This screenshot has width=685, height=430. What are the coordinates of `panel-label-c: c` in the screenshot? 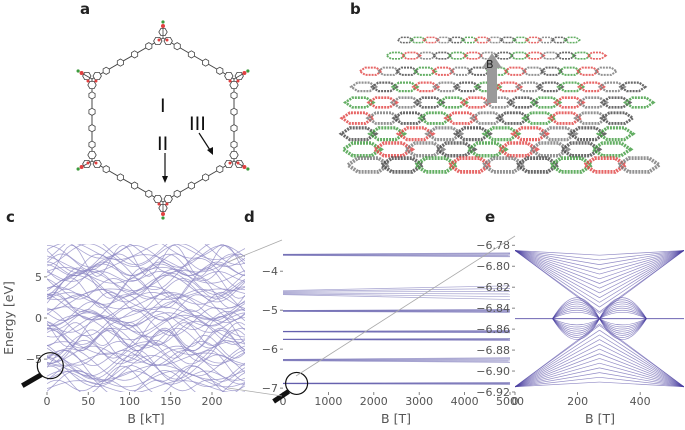 It's located at (10, 217).